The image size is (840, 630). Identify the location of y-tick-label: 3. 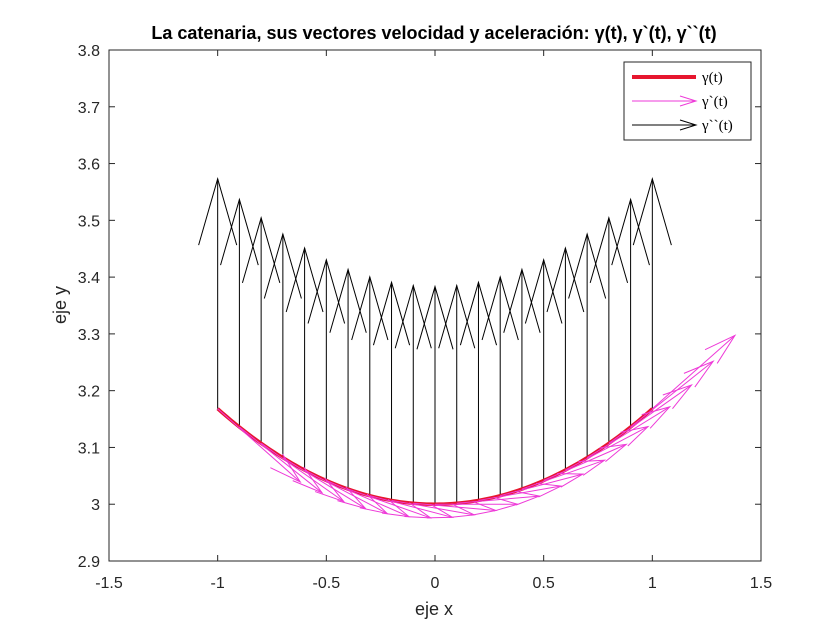
(95, 505).